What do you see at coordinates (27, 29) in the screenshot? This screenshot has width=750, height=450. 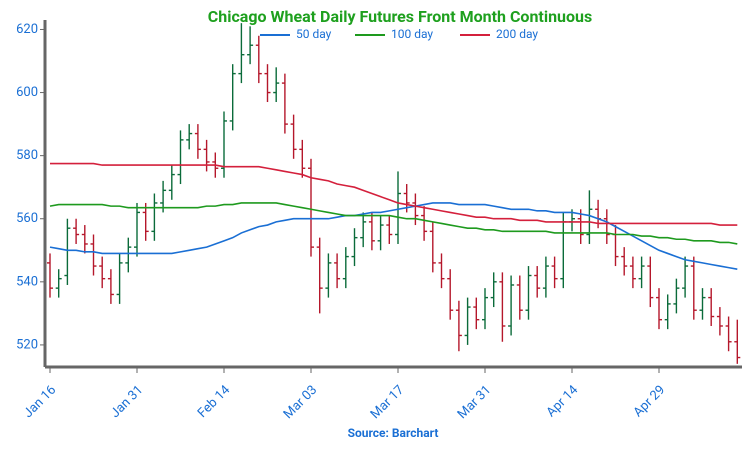 I see `y-tick-label: 620` at bounding box center [27, 29].